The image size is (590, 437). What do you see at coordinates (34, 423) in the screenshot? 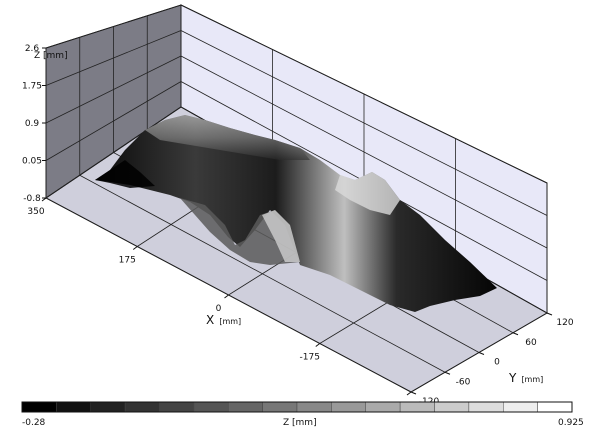
I see `colorbar-min-label: -0.28` at bounding box center [34, 423].